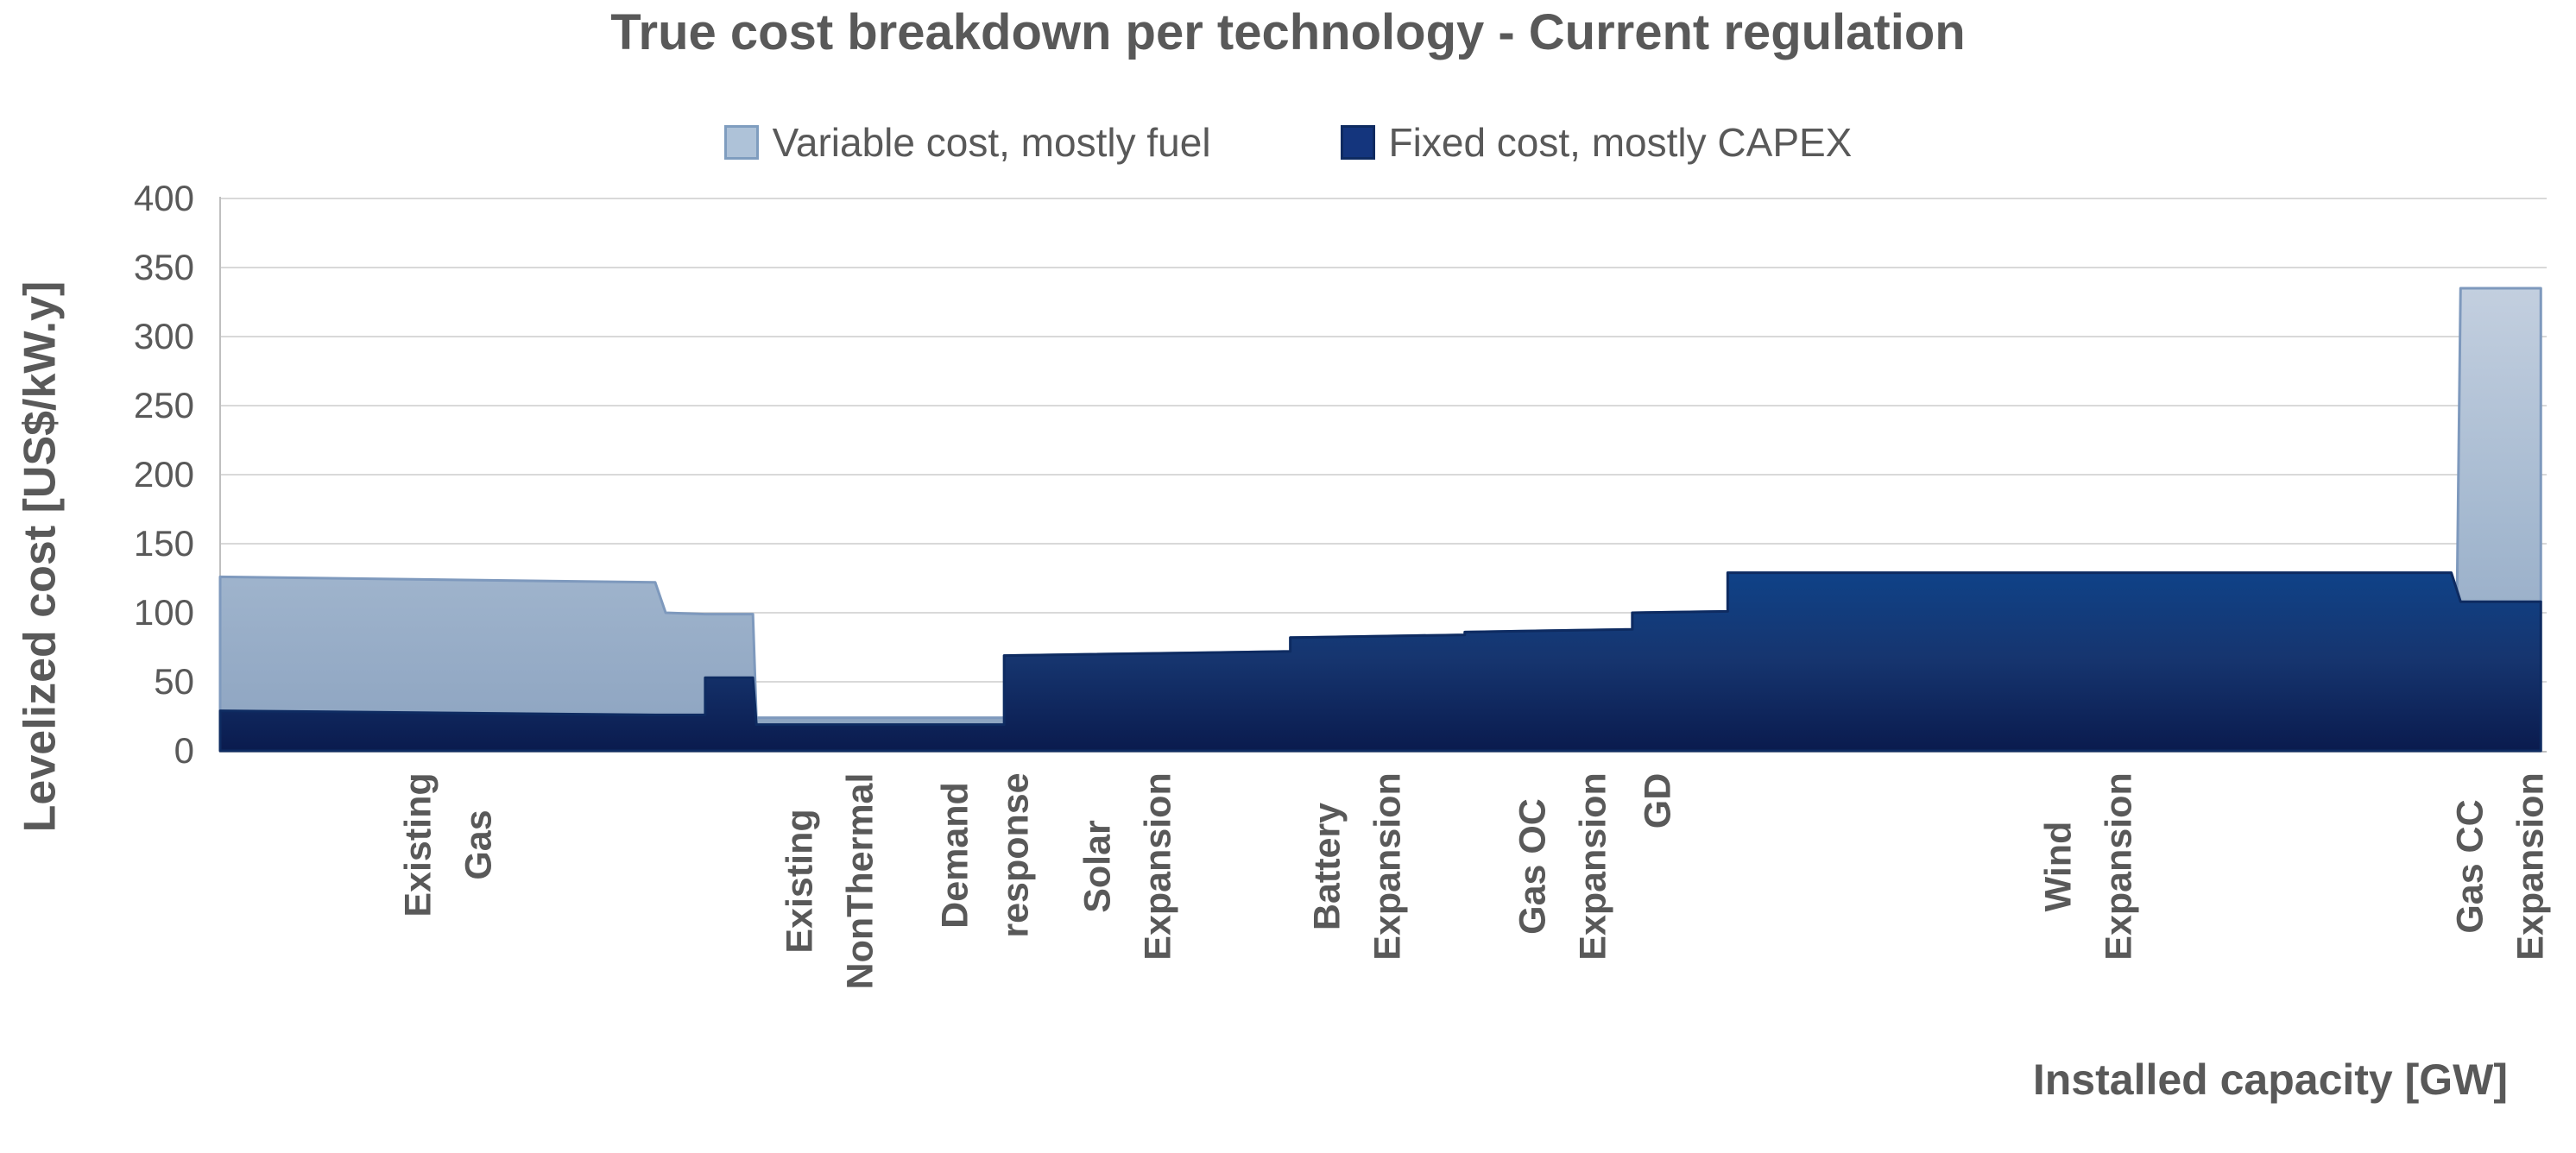 Image resolution: width=2576 pixels, height=1153 pixels. Describe the element at coordinates (163, 612) in the screenshot. I see `y-tick-label: 100` at that location.